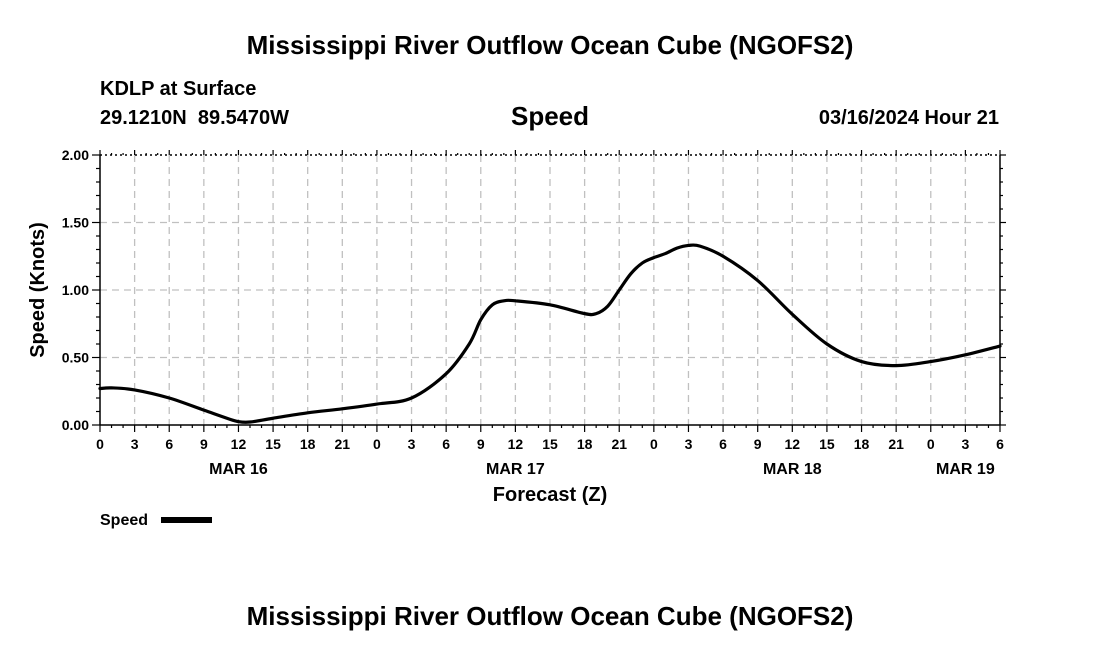  What do you see at coordinates (238, 469) in the screenshot?
I see `day-label: MAR 16` at bounding box center [238, 469].